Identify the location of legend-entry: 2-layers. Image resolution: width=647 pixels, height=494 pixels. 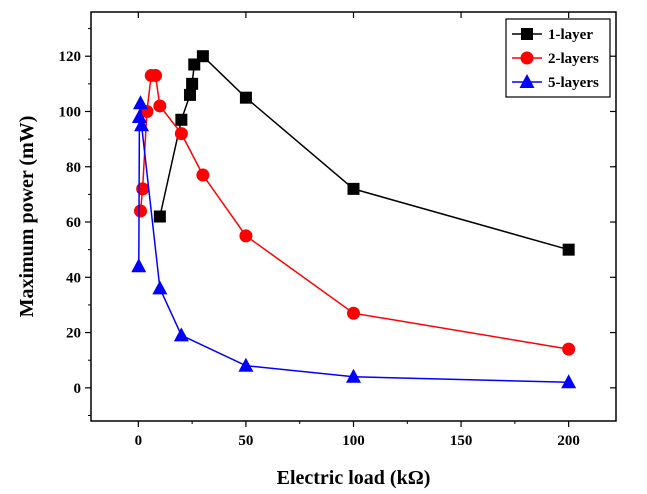
(555, 59).